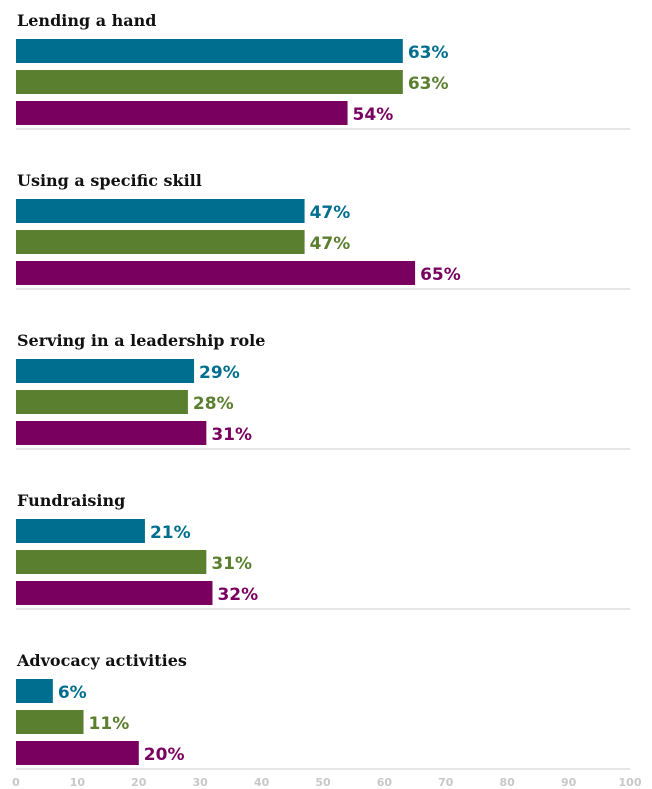  What do you see at coordinates (428, 84) in the screenshot?
I see `value-label-lending-a-hand-series-2: 63%` at bounding box center [428, 84].